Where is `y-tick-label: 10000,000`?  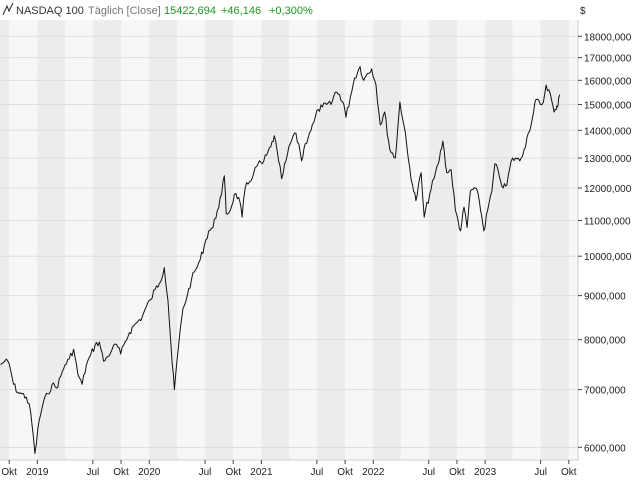
y-tick-label: 10000,000 is located at coordinates (608, 257).